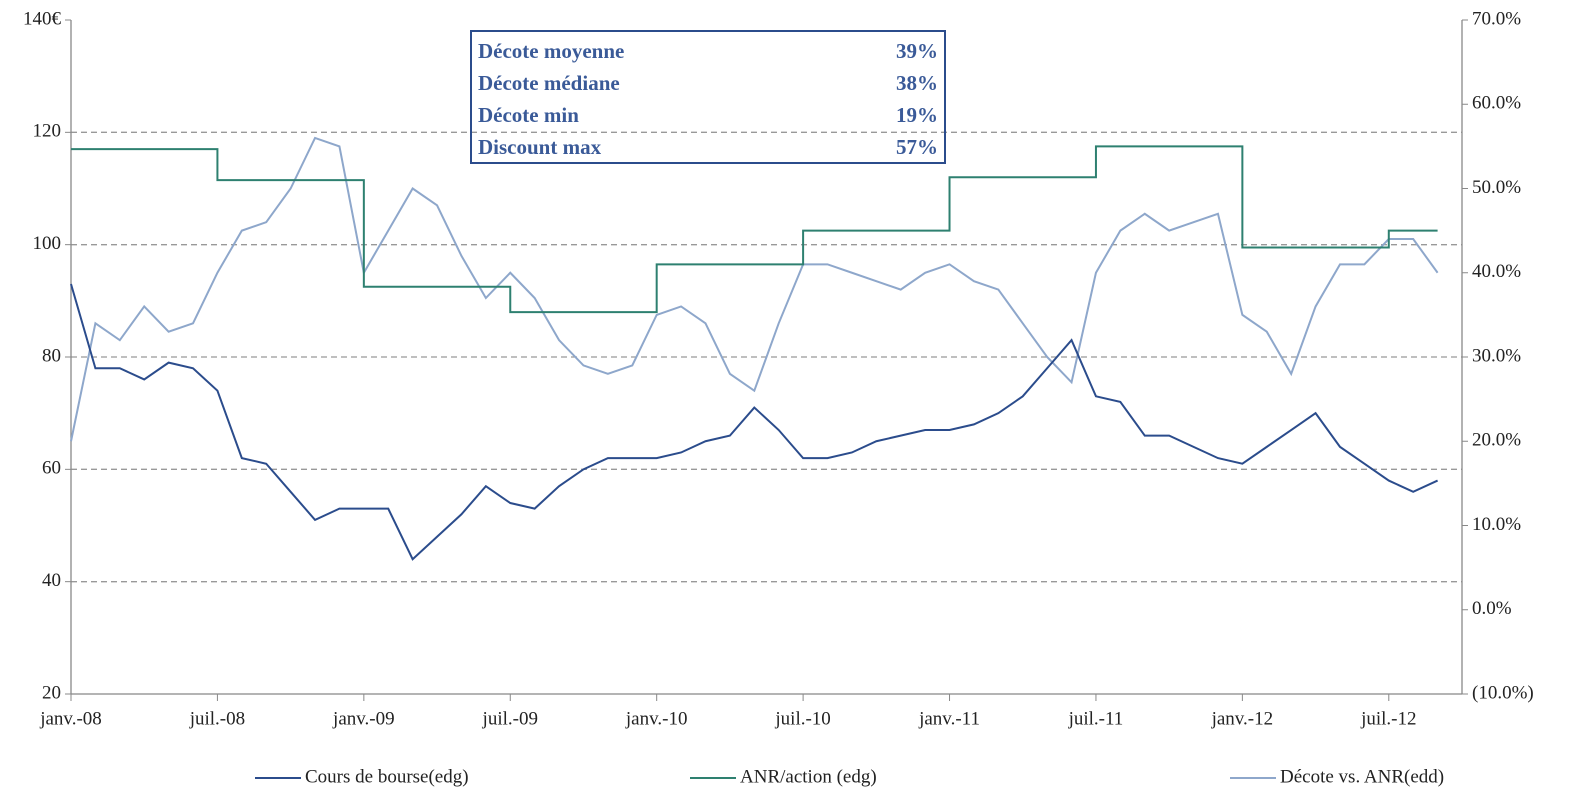  Describe the element at coordinates (47, 243) in the screenshot. I see `y-tick-label: 100` at that location.